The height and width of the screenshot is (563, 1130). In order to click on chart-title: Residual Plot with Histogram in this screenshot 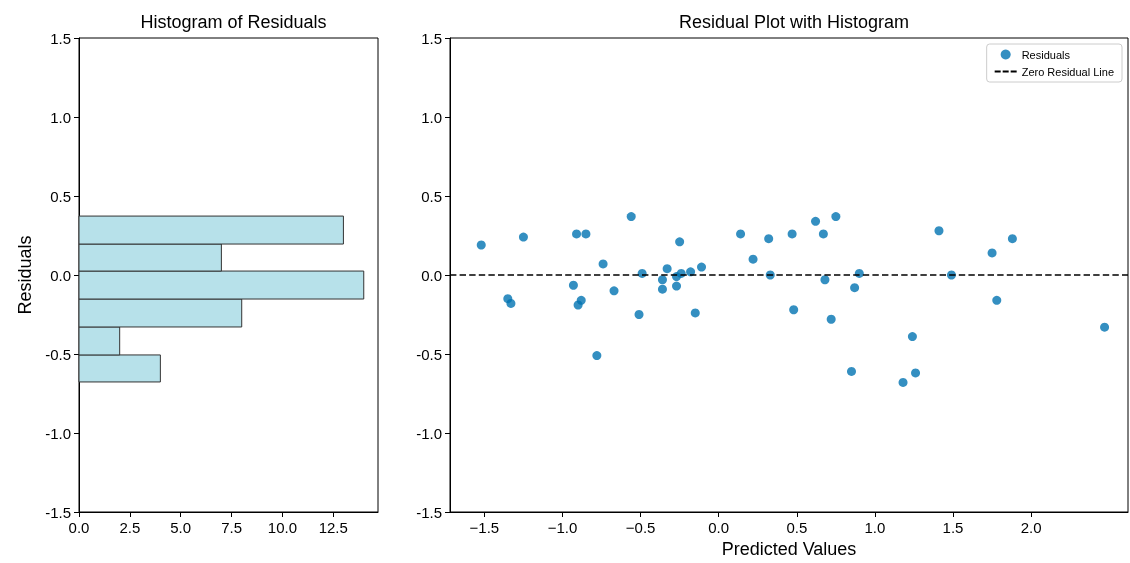, I will do `click(794, 22)`.